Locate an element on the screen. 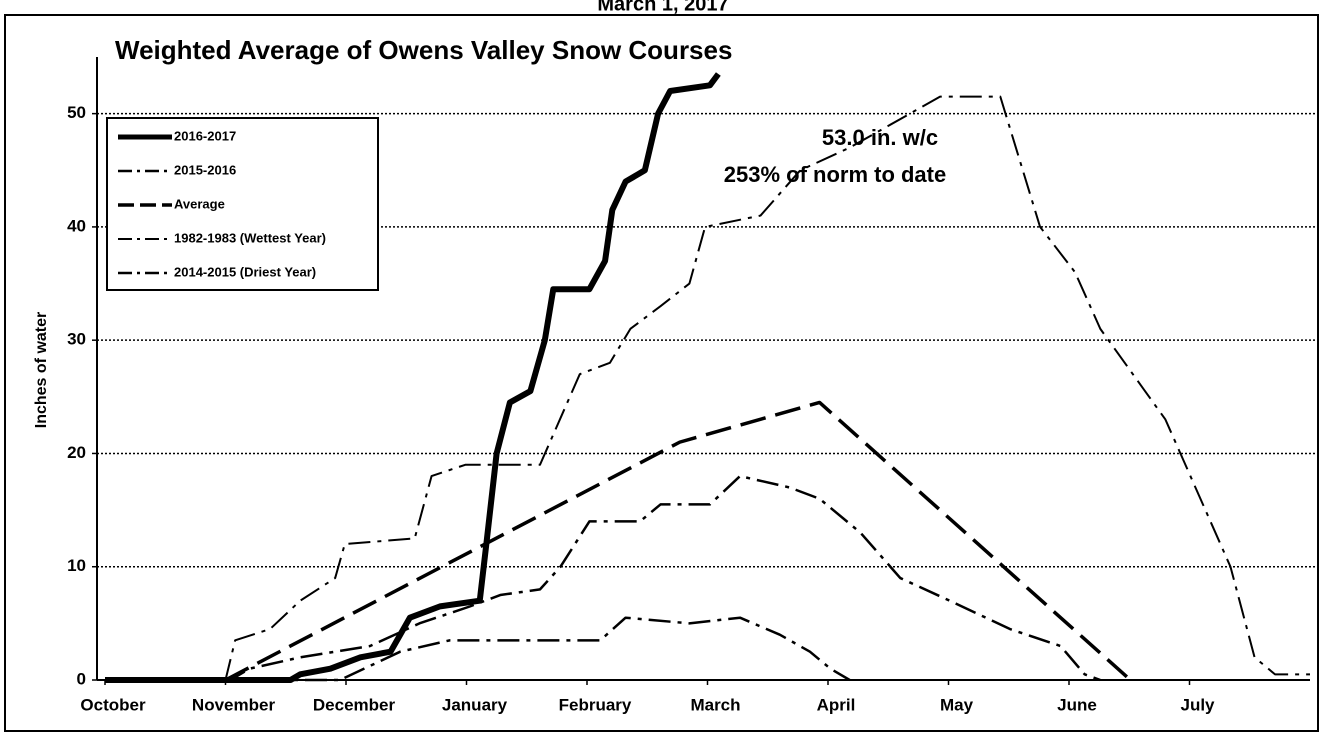  x-tick-label: May is located at coordinates (957, 704).